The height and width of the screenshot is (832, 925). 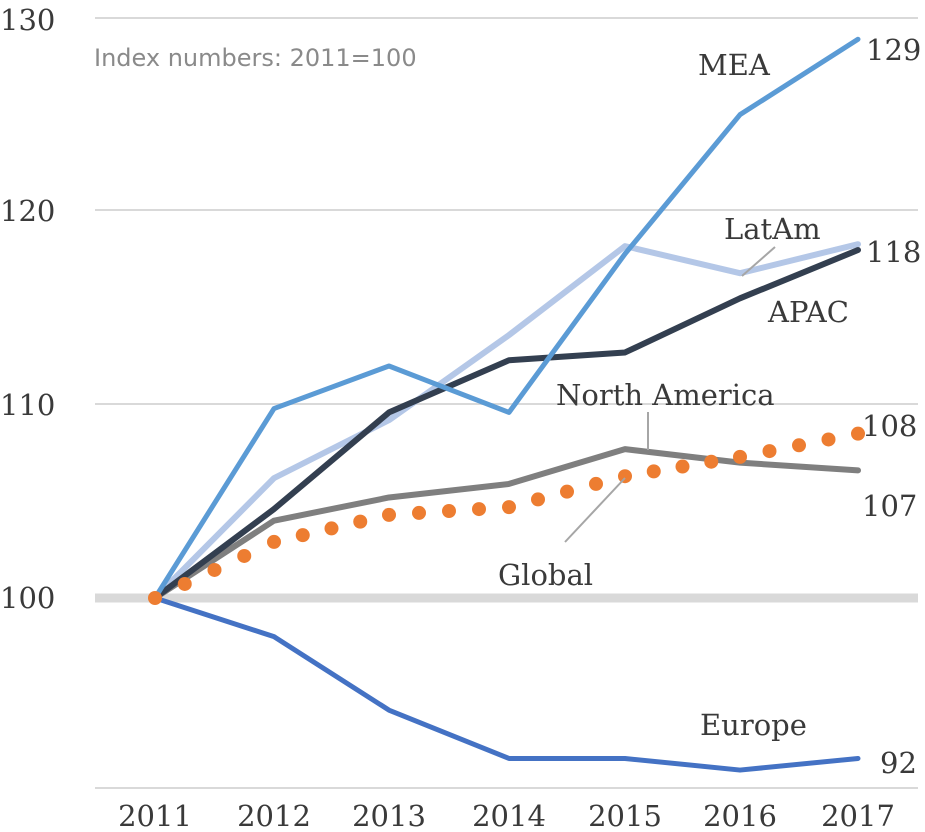 What do you see at coordinates (545, 575) in the screenshot?
I see `series-label-global: Global` at bounding box center [545, 575].